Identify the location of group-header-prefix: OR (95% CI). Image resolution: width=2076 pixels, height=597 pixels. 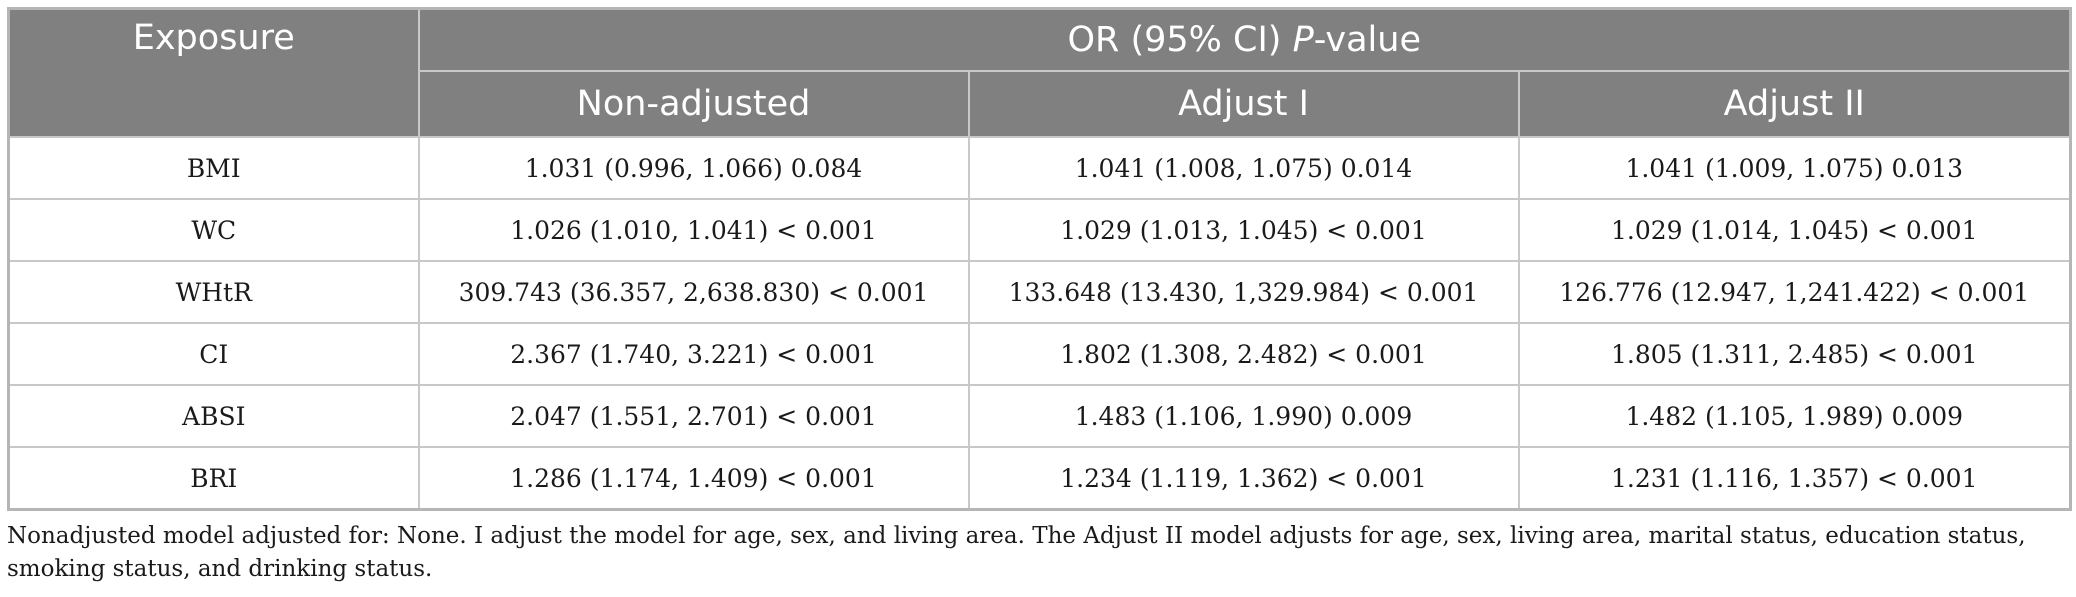
(1180, 40).